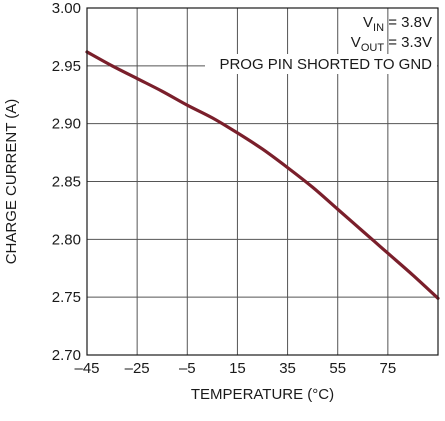 The width and height of the screenshot is (445, 421). What do you see at coordinates (337, 368) in the screenshot?
I see `x-tick-label: 55` at bounding box center [337, 368].